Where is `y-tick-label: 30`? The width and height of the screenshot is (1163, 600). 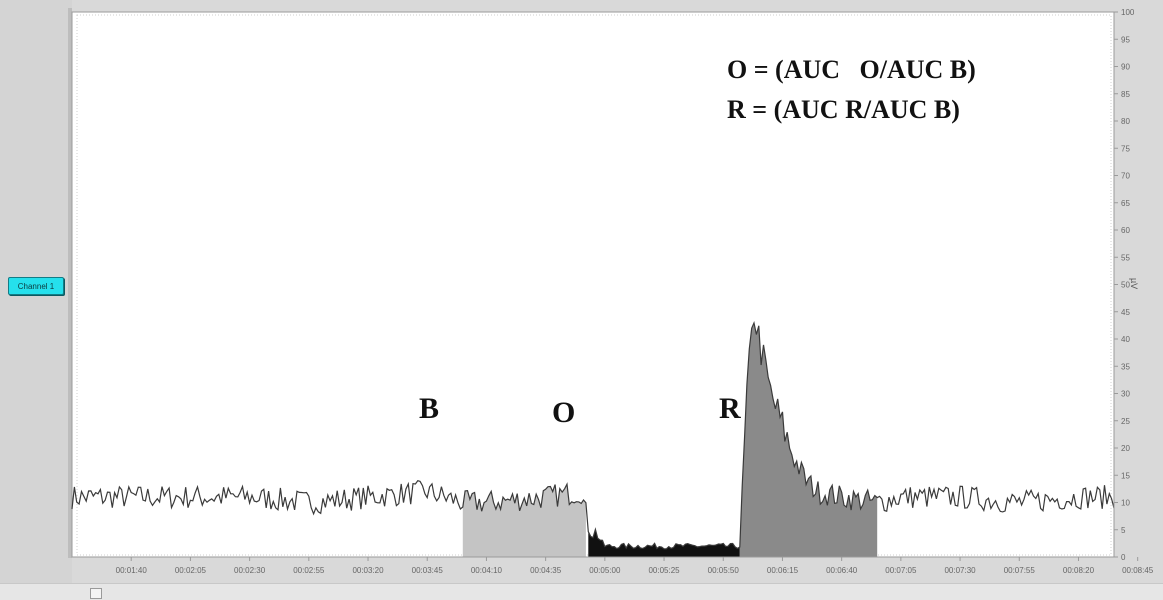 y-tick-label: 30 is located at coordinates (1125, 394).